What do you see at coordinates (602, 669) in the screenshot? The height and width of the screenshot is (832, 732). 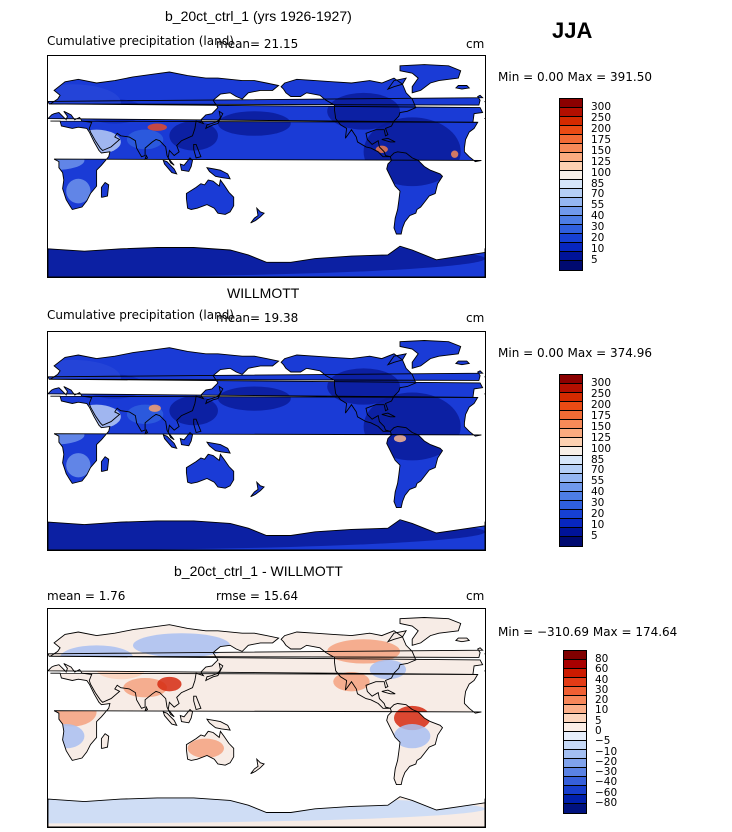 I see `colorbar-label: 60` at bounding box center [602, 669].